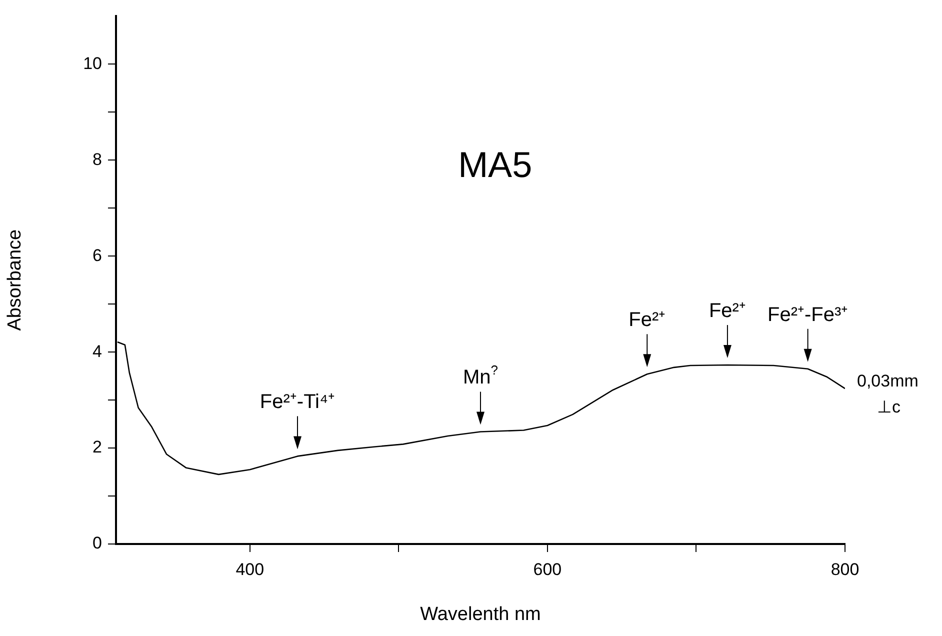 The width and height of the screenshot is (942, 636). What do you see at coordinates (97, 447) in the screenshot?
I see `y-tick-label: 2` at bounding box center [97, 447].